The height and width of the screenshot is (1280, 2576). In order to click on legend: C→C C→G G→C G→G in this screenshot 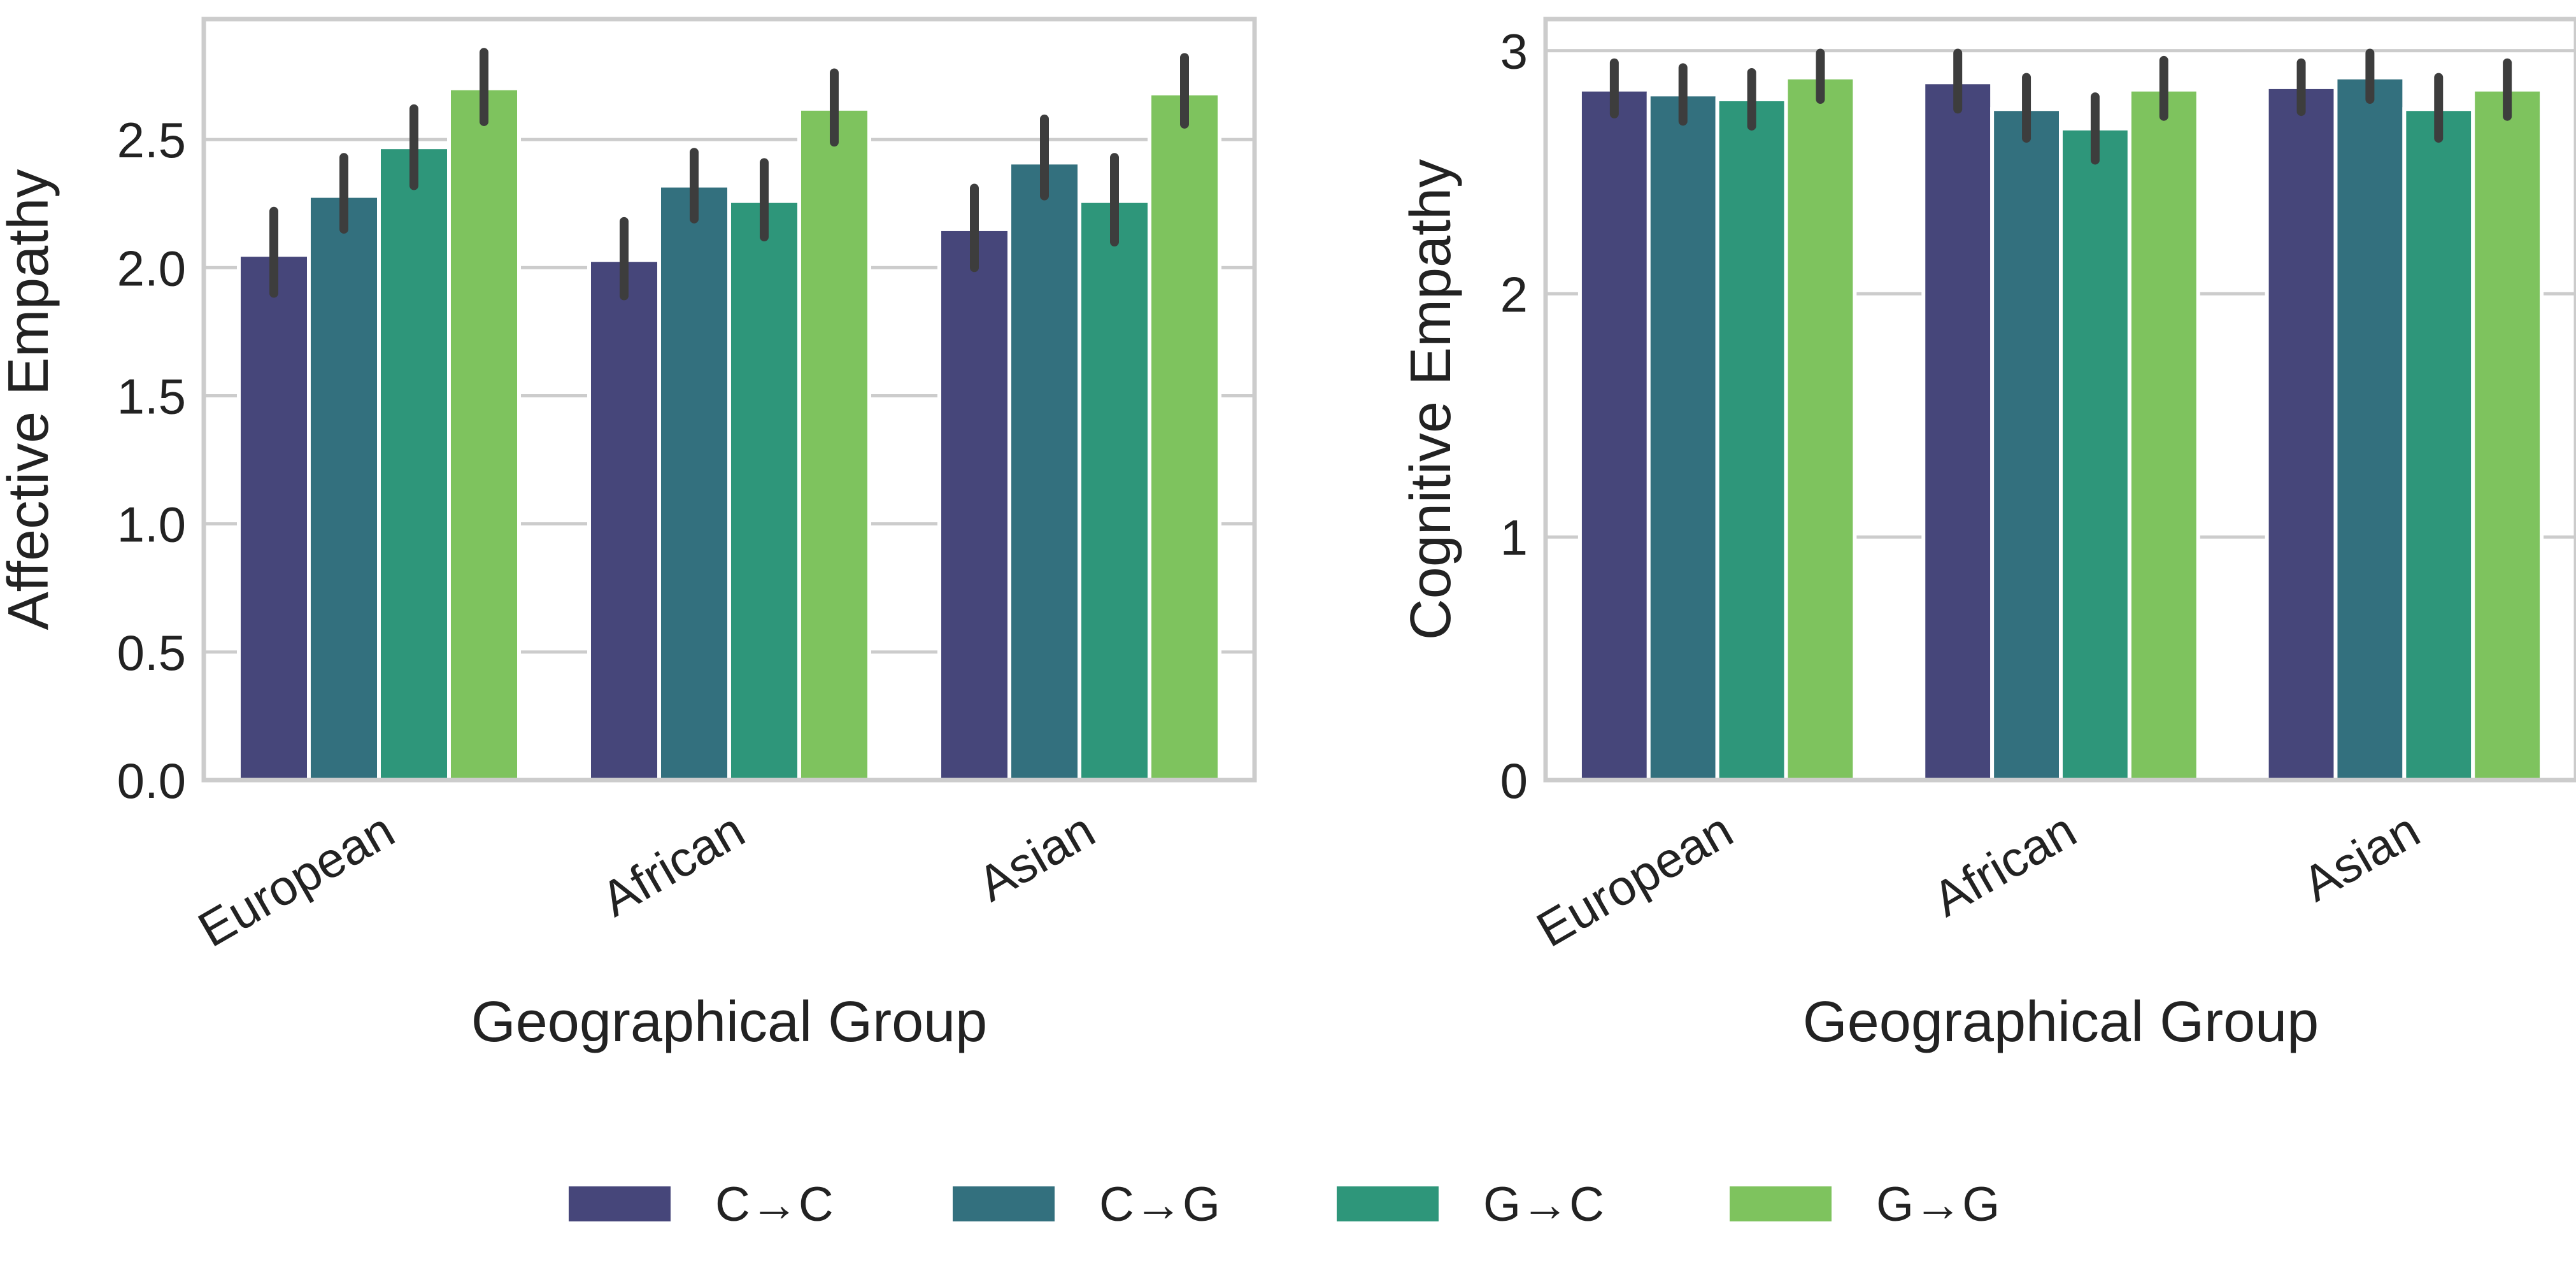, I will do `click(1285, 1204)`.